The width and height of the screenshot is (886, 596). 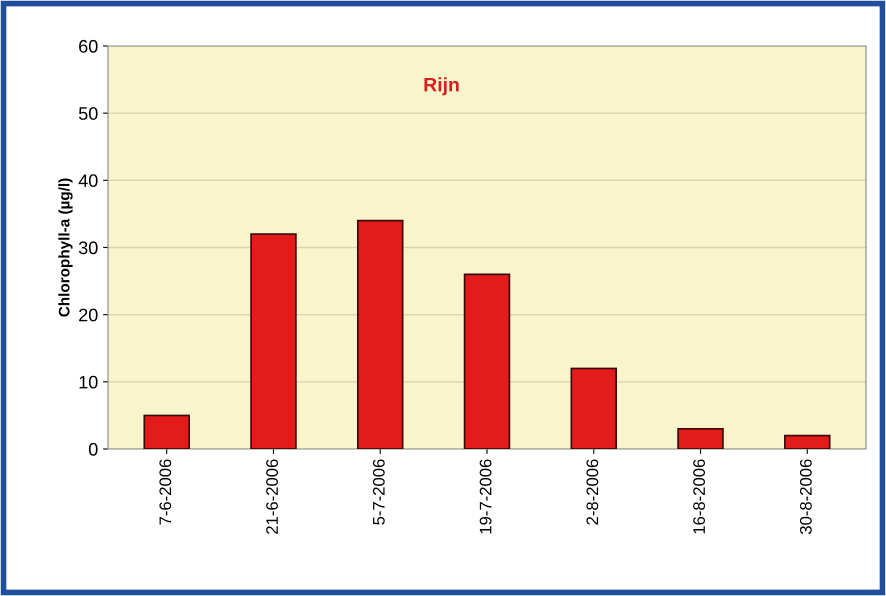 I want to click on x-tick-label: 19-7-2006, so click(x=486, y=496).